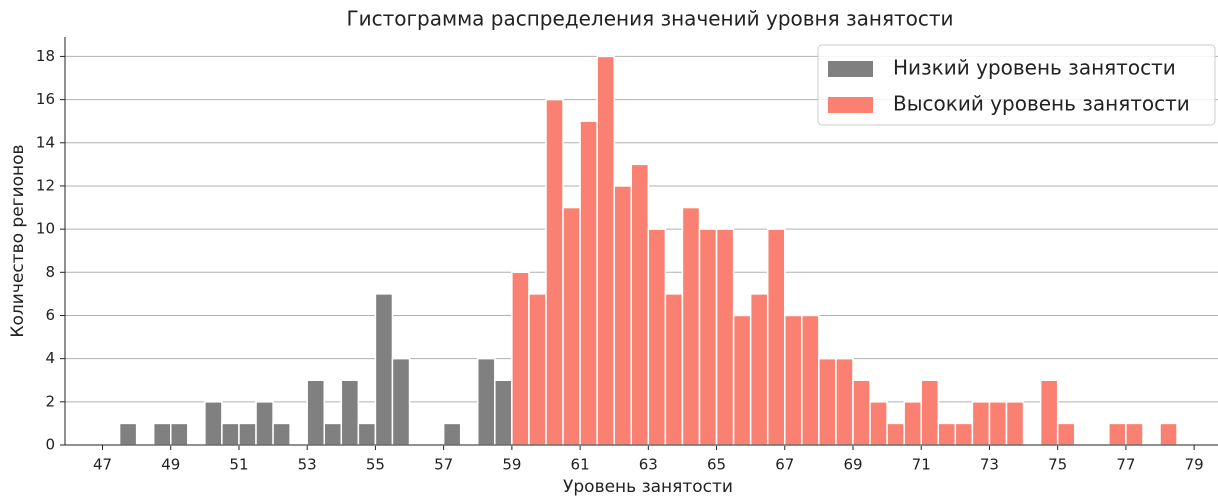  What do you see at coordinates (921, 465) in the screenshot?
I see `x-tick-label: 71` at bounding box center [921, 465].